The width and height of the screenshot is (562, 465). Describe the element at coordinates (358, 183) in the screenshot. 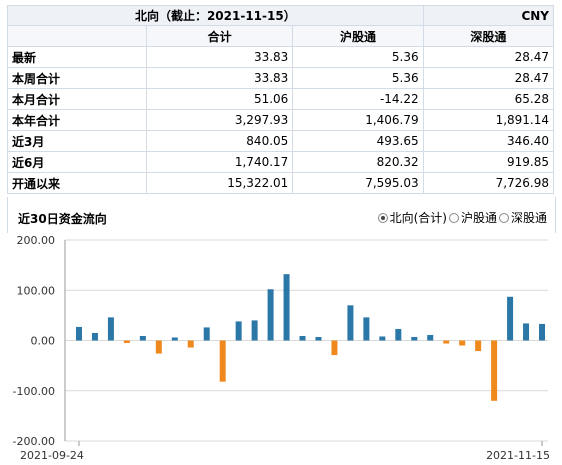

I see `cell-shanghai: 7,595.03` at that location.